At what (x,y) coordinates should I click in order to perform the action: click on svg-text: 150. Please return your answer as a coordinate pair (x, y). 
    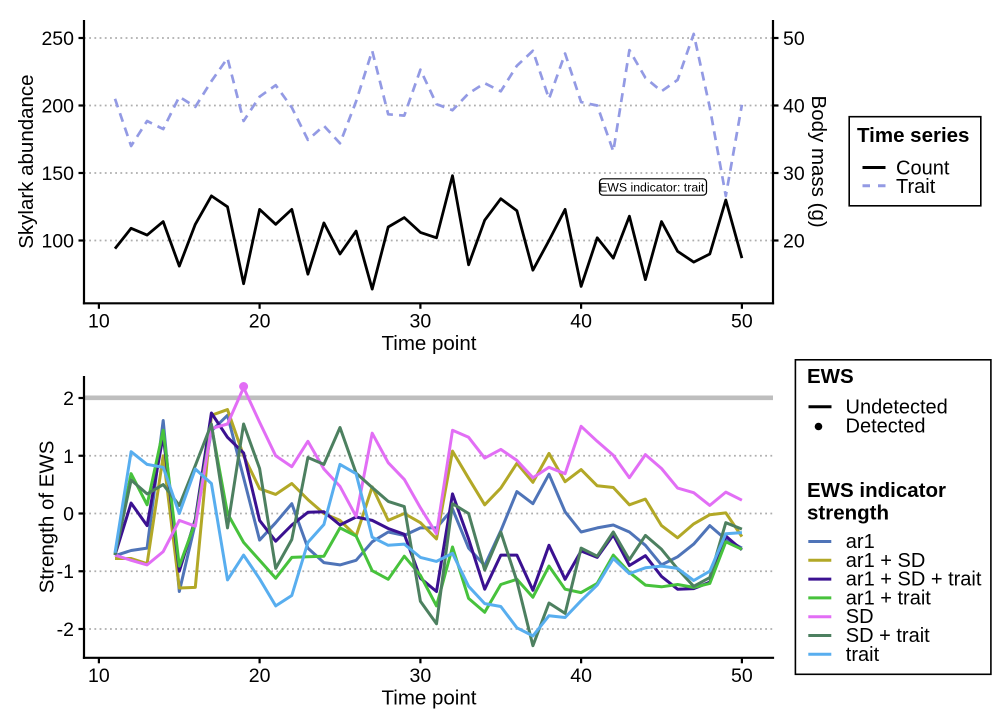
    Looking at the image, I should click on (57, 174).